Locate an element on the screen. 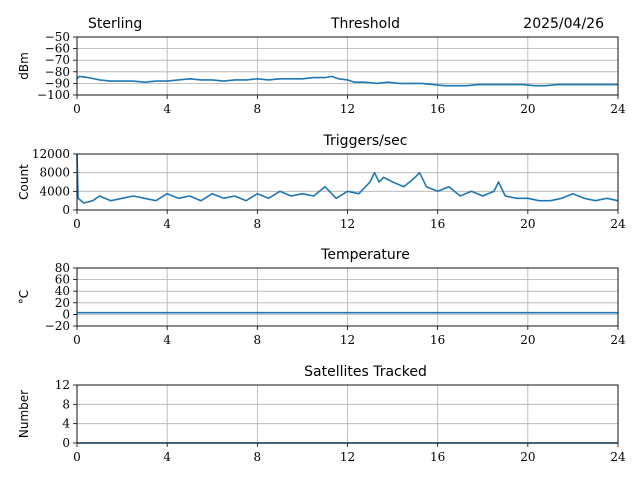 The width and height of the screenshot is (640, 480). chart-title: Threshold is located at coordinates (365, 24).